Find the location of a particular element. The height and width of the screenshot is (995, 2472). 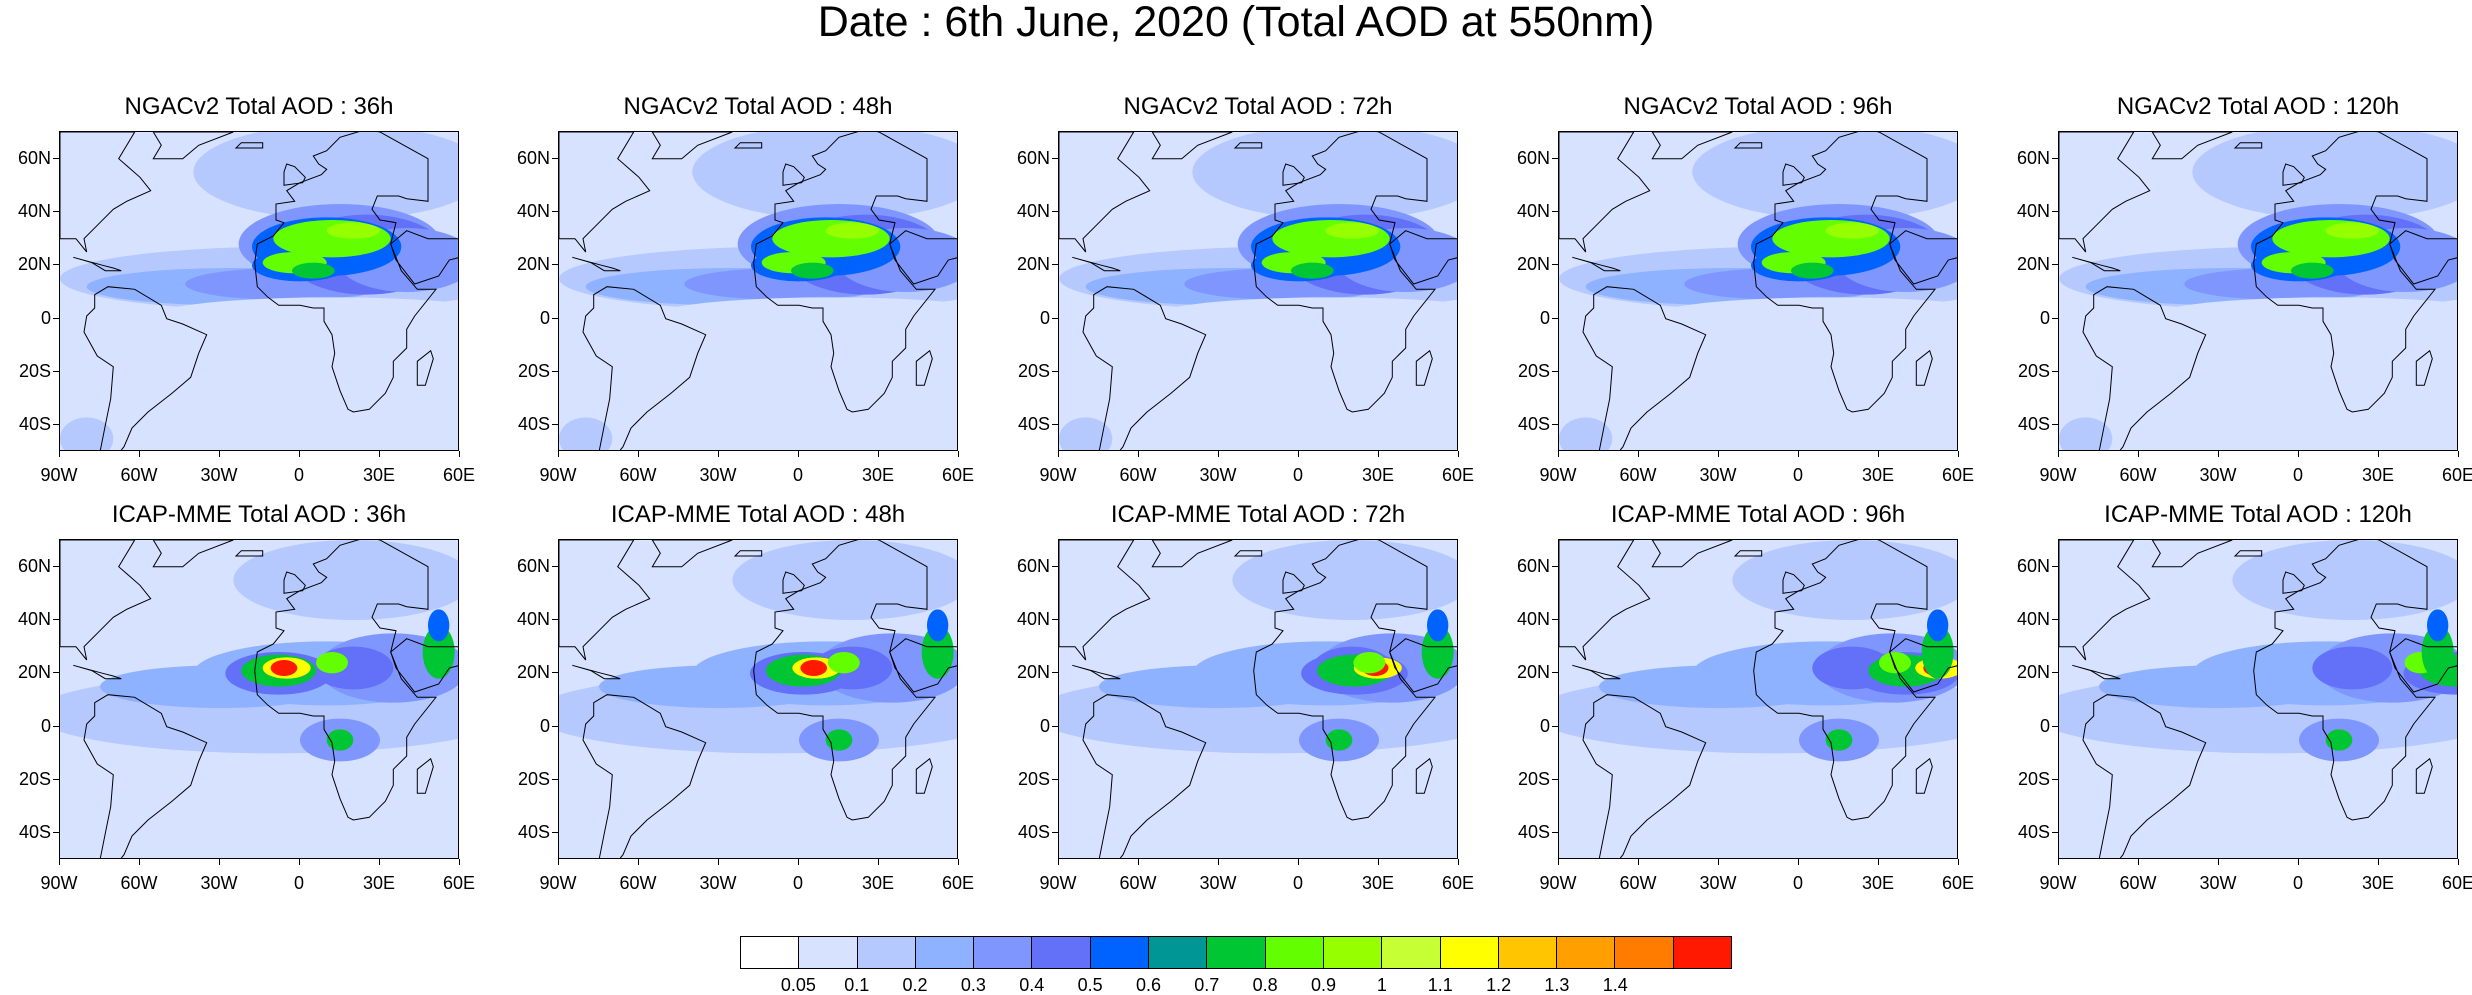

colorbar-label: 0.6 is located at coordinates (1148, 985).